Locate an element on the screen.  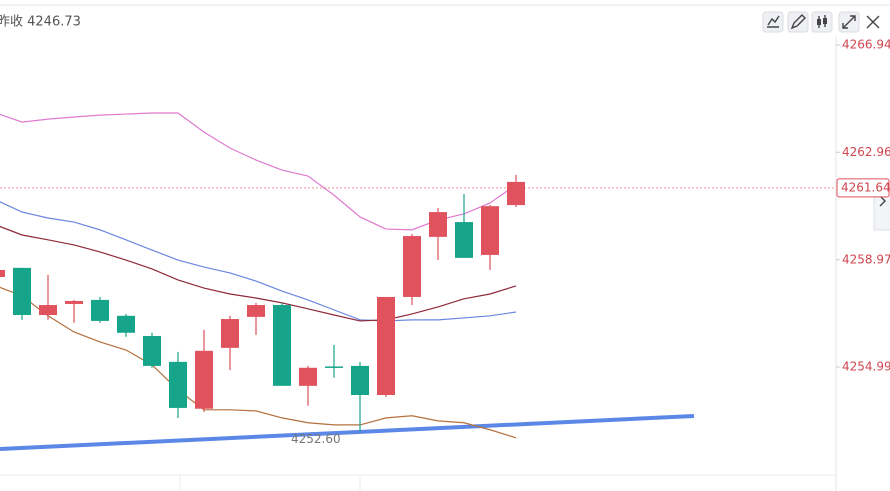
last-price-box is located at coordinates (863, 188).